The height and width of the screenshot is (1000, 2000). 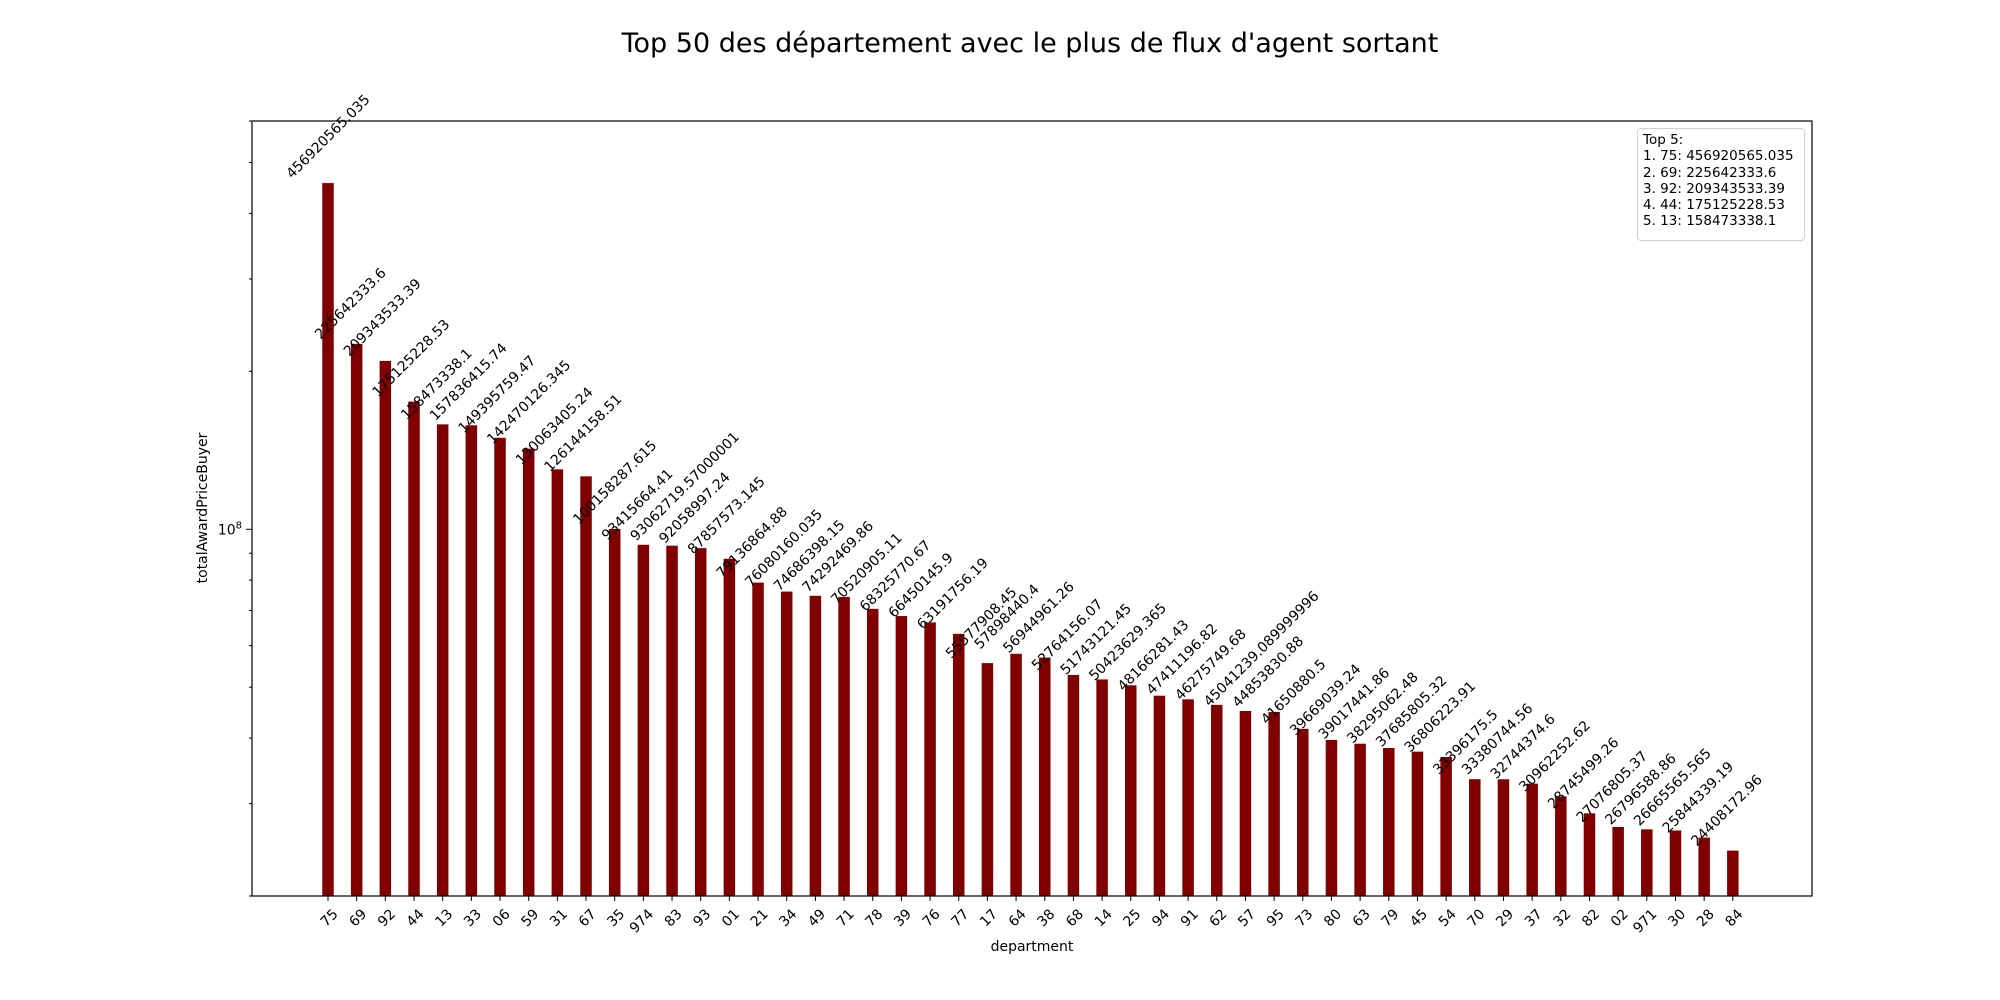 I want to click on x-tick-label: 06, so click(x=502, y=918).